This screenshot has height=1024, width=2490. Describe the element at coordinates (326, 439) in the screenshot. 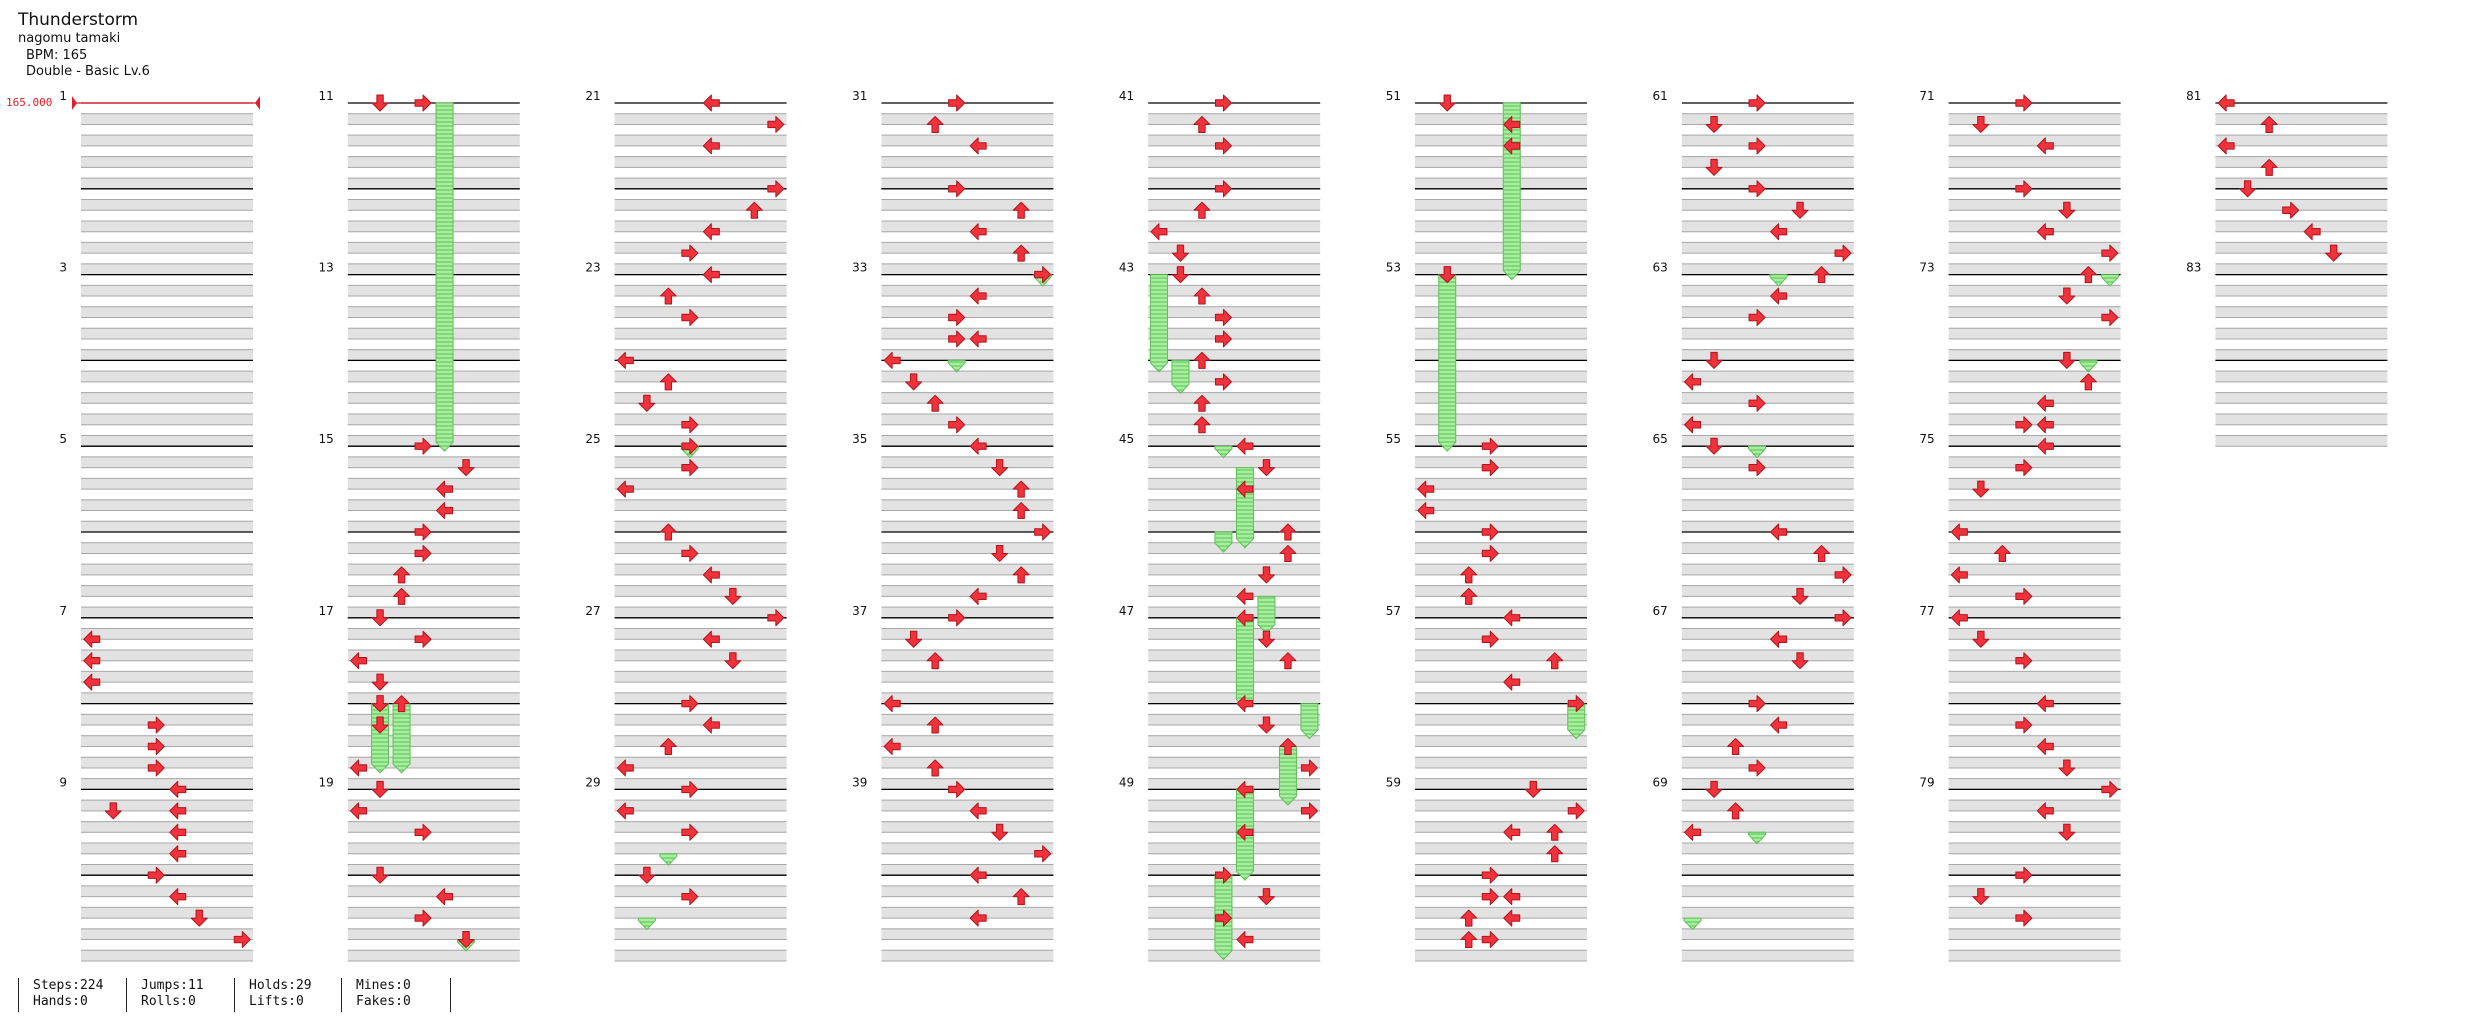

I see `measure-number: 15` at that location.